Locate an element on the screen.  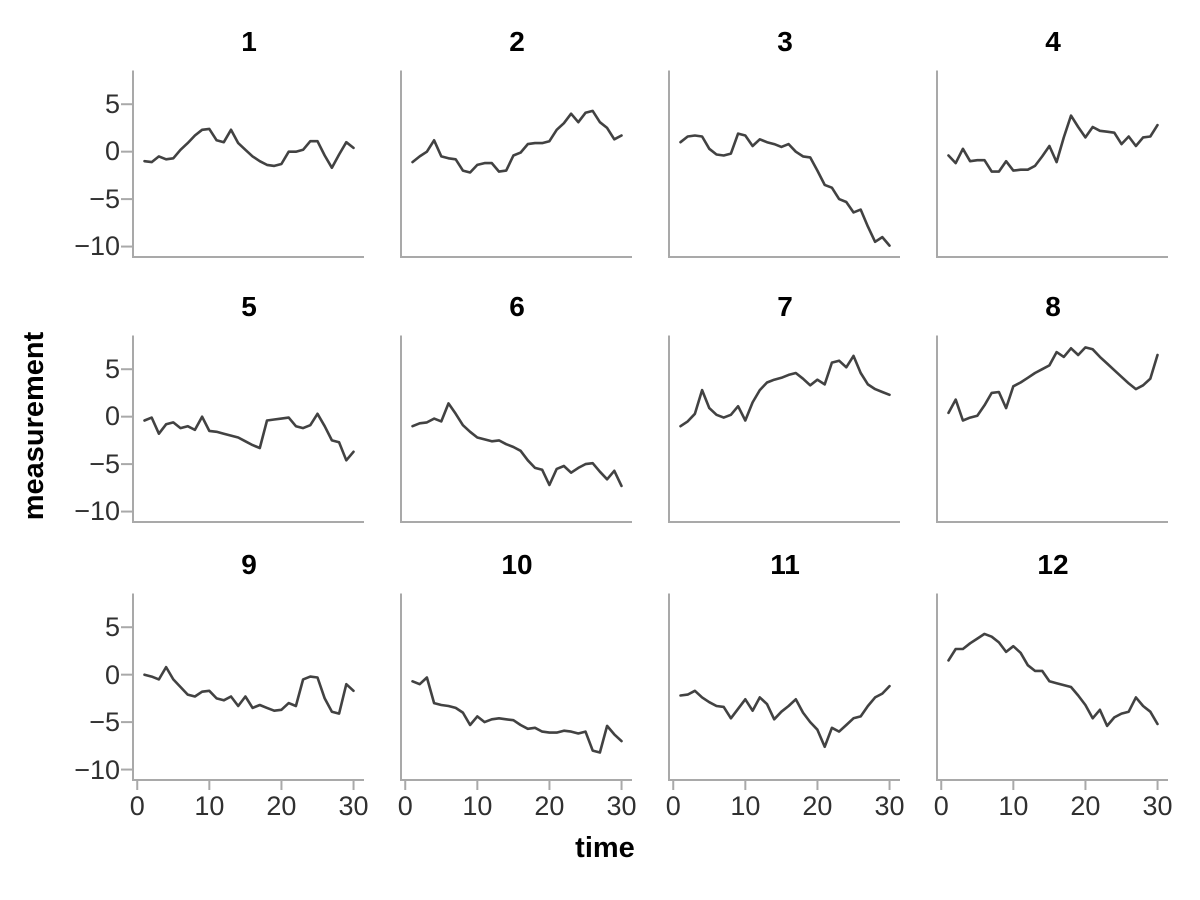
facet-title: 10 is located at coordinates (517, 564).